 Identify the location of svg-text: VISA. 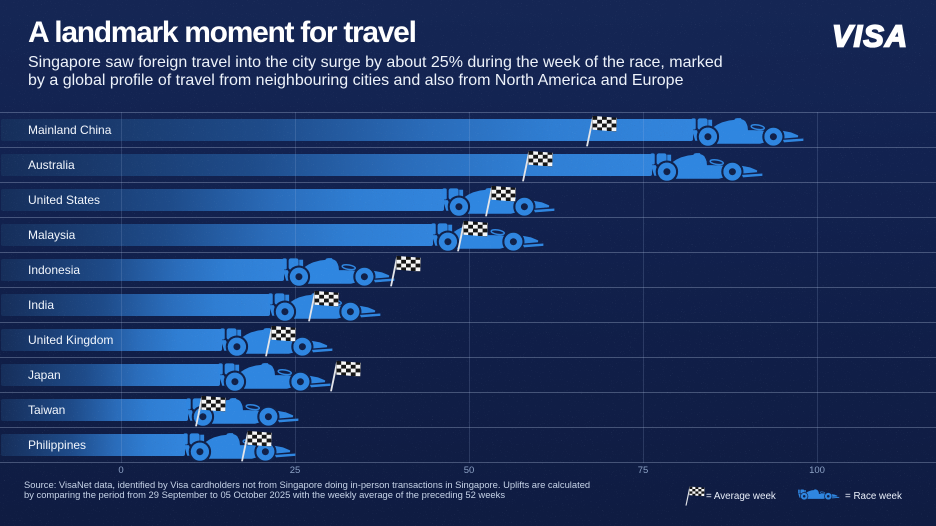
(869, 36).